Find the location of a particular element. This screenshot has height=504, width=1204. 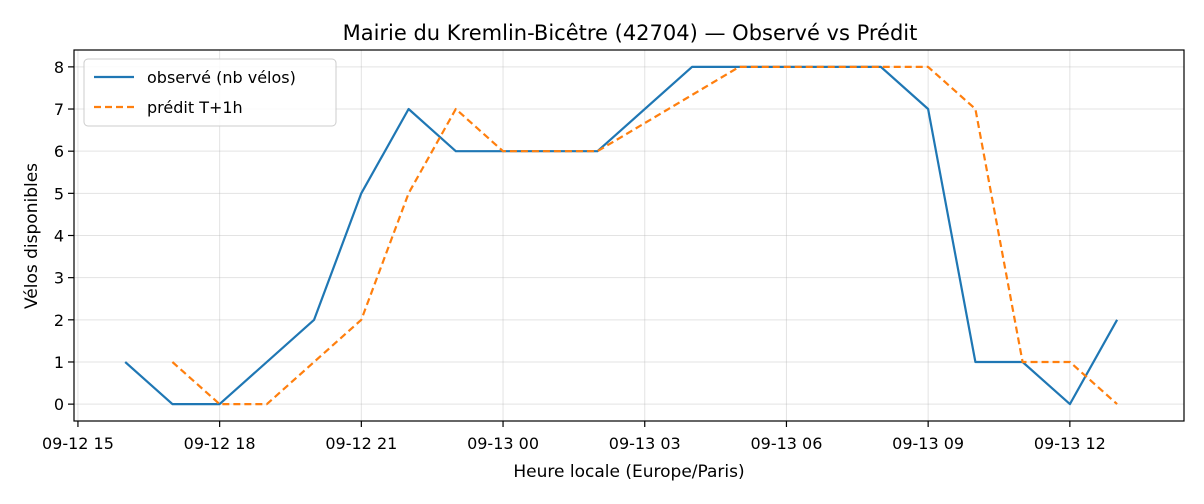

legend-box is located at coordinates (210, 92).